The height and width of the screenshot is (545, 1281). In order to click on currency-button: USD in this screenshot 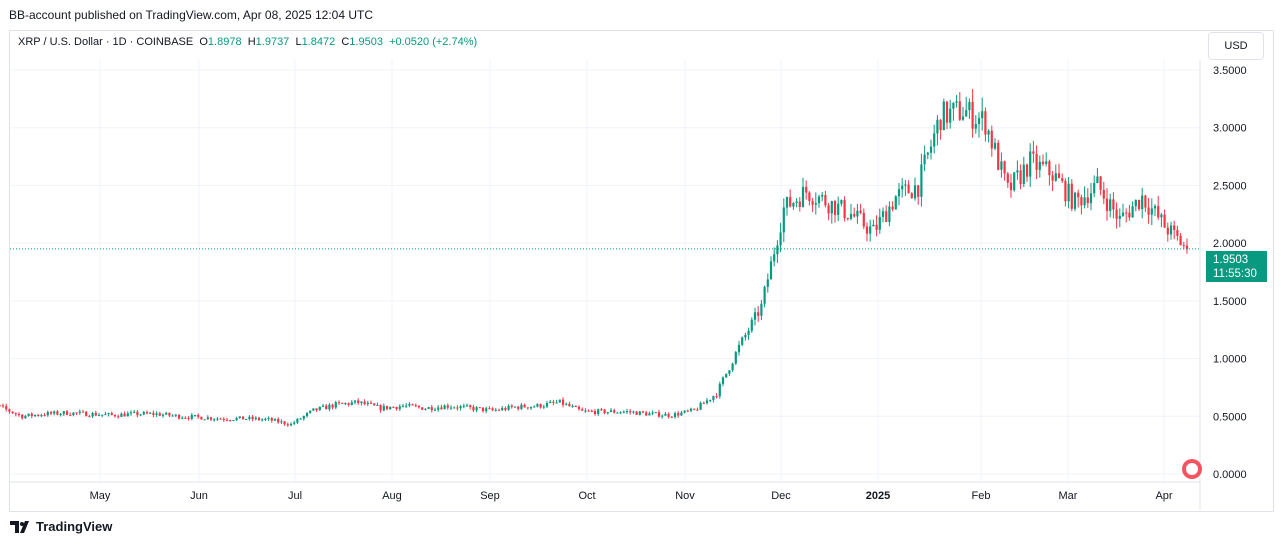, I will do `click(1236, 46)`.